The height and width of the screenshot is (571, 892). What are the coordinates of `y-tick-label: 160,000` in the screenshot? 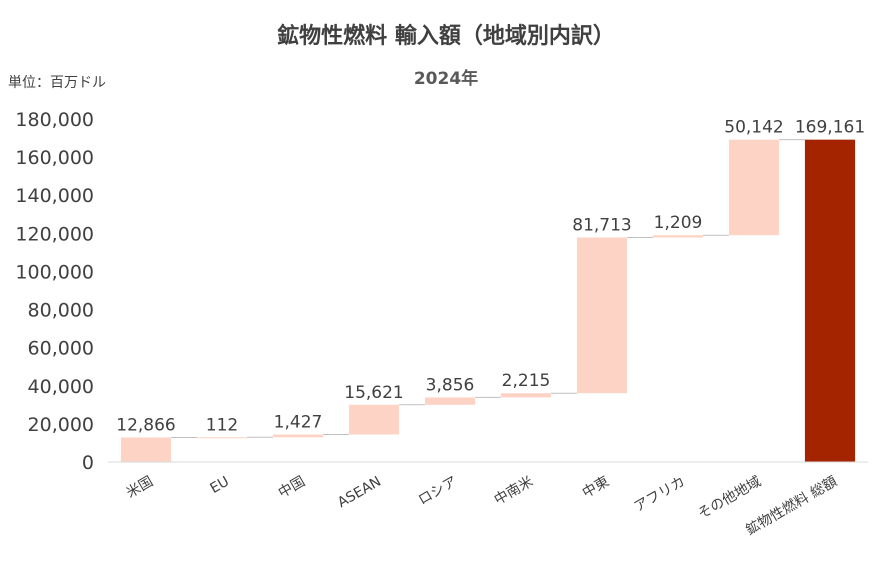 It's located at (54, 158).